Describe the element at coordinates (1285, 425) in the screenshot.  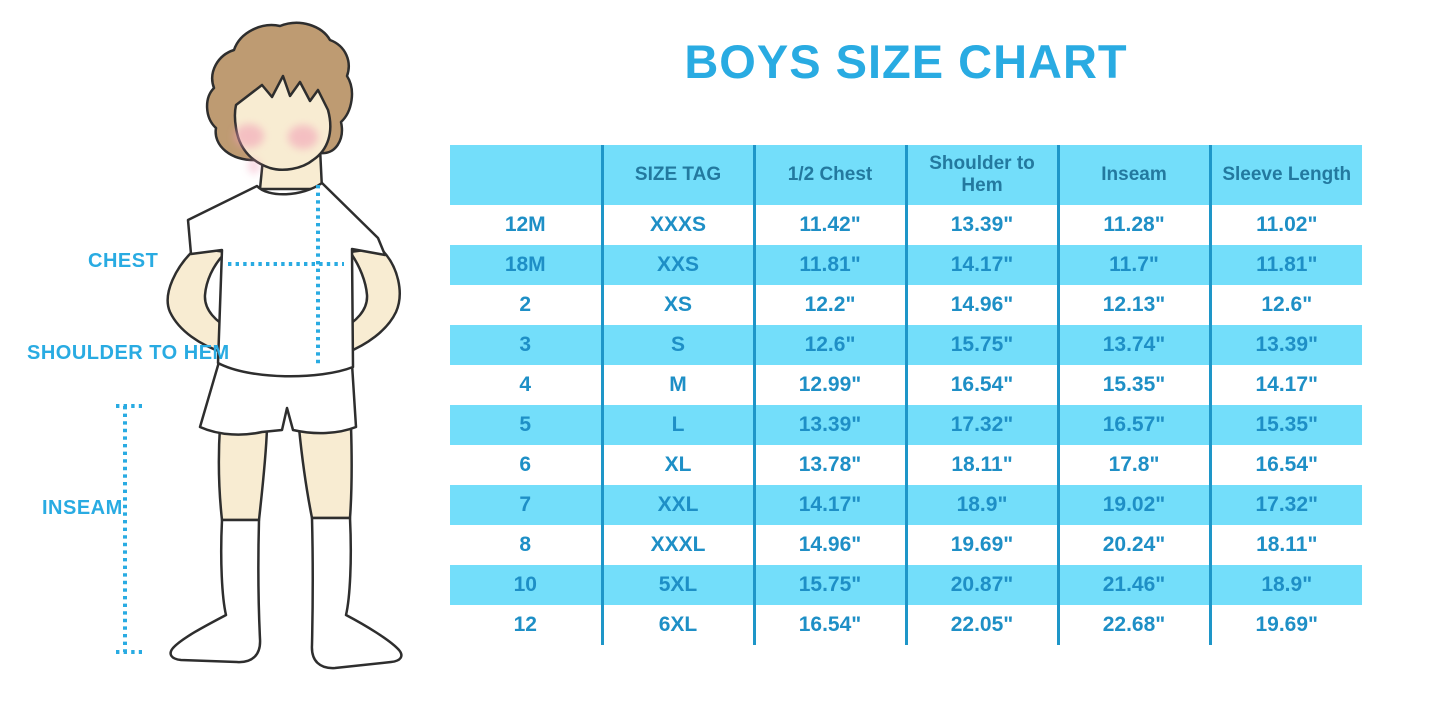
I see `cell-sleeve-length: 15.35"` at that location.